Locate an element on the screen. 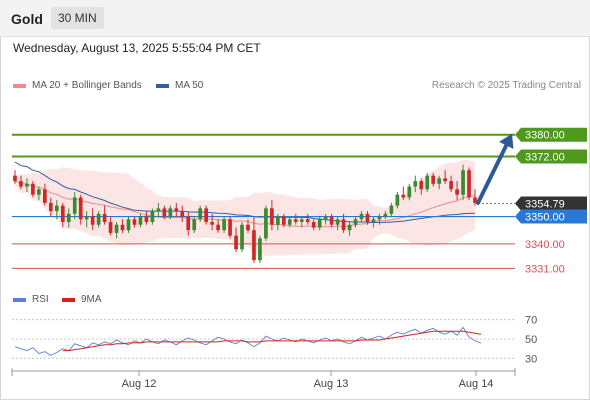 Image resolution: width=590 pixels, height=400 pixels. legend-ma50: MA 50 is located at coordinates (179, 85).